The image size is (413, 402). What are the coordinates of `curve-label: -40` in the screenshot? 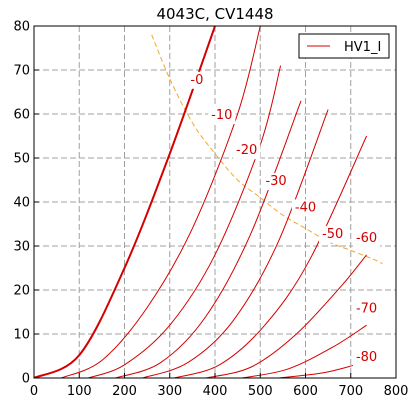 It's located at (305, 207).